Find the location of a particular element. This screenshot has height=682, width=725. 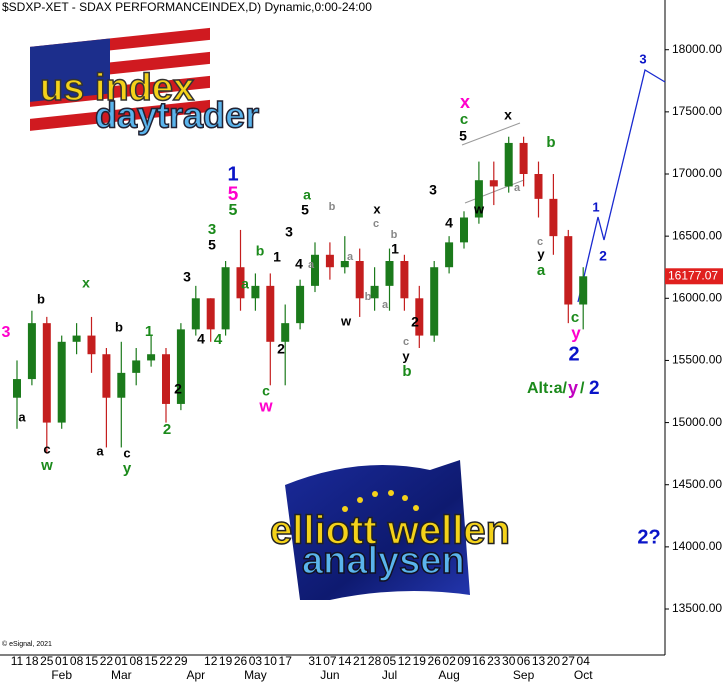

x-tick-label: 19 is located at coordinates (226, 661).